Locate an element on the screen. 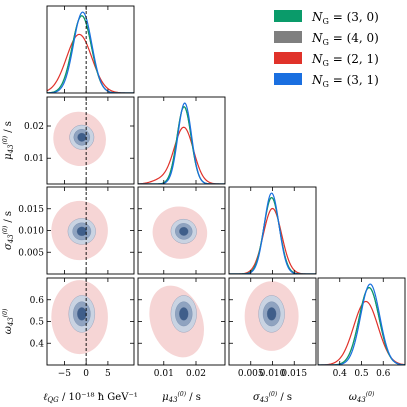 The height and width of the screenshot is (407, 407). contour-panel-mu-omega is located at coordinates (176, 321).